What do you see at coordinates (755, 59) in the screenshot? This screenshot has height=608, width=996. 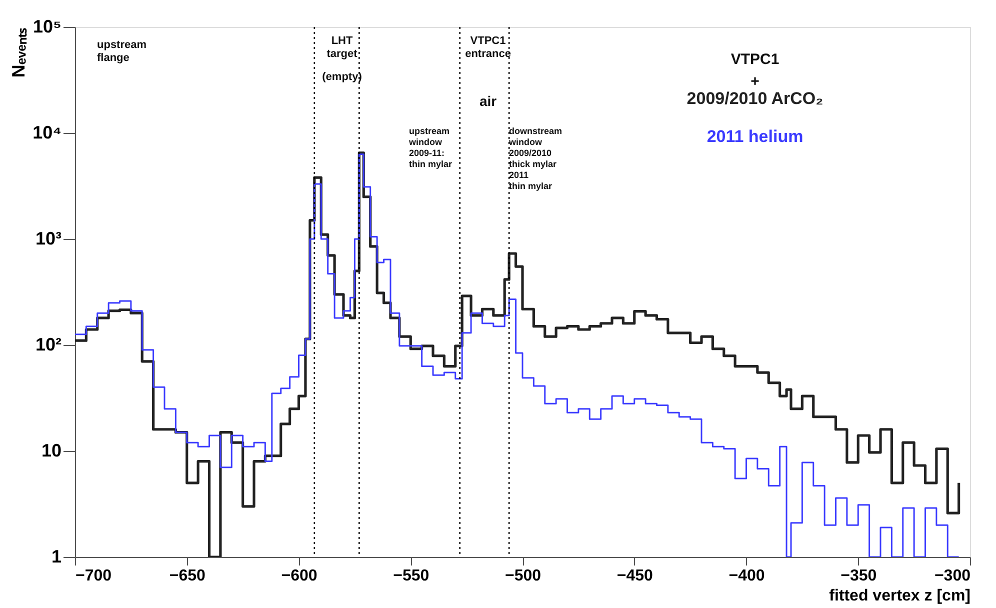 I see `annotation: VTPC1` at bounding box center [755, 59].